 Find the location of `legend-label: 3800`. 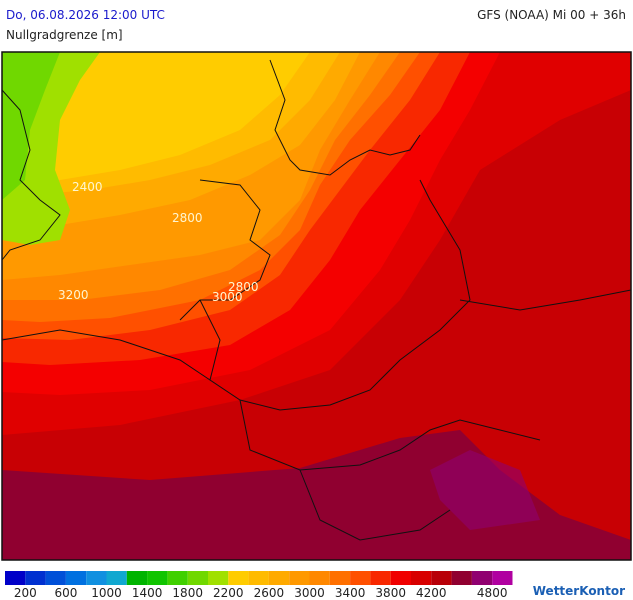

legend-label: 3800 is located at coordinates (390, 593).